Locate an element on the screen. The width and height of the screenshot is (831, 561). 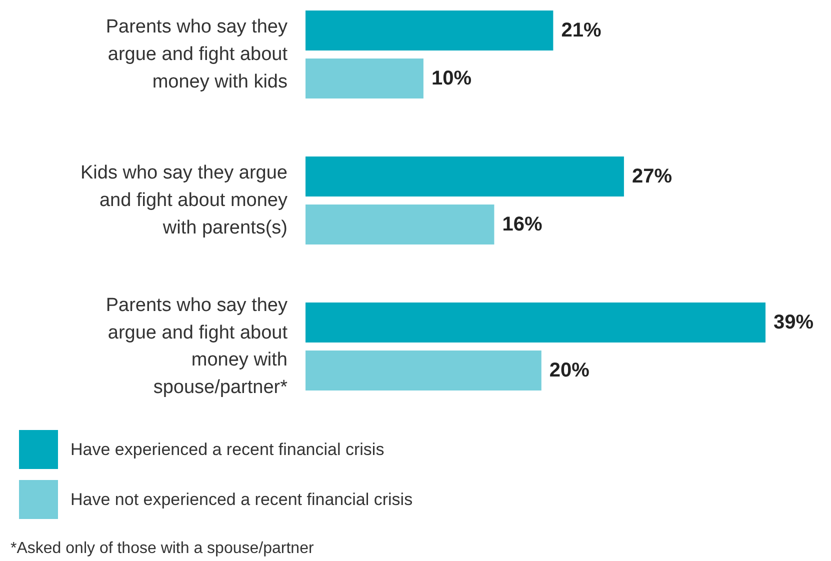
text: *Asked only of those with a spouse/partner is located at coordinates (162, 548).